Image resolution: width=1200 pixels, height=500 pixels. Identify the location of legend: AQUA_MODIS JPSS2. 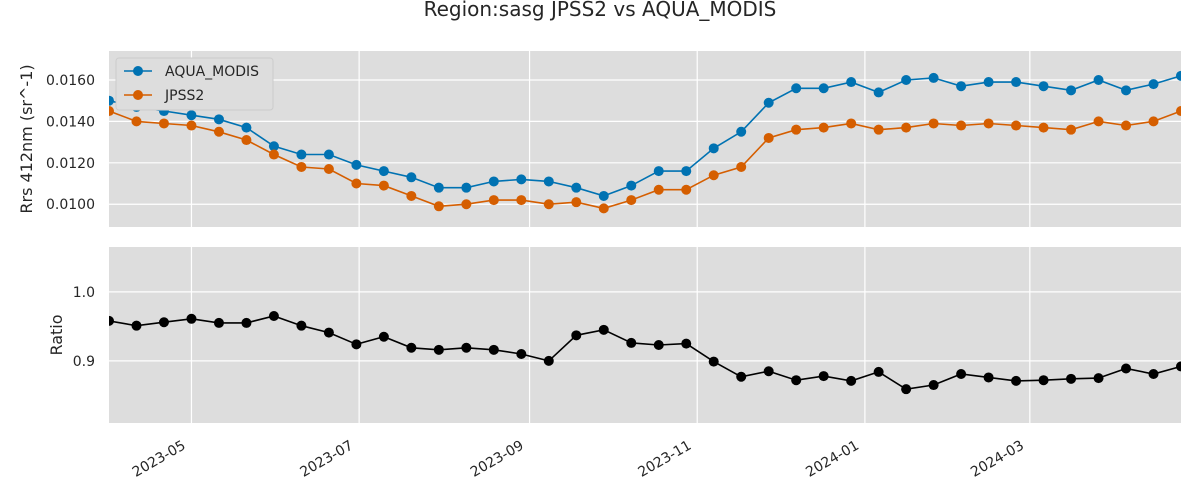
(194, 84).